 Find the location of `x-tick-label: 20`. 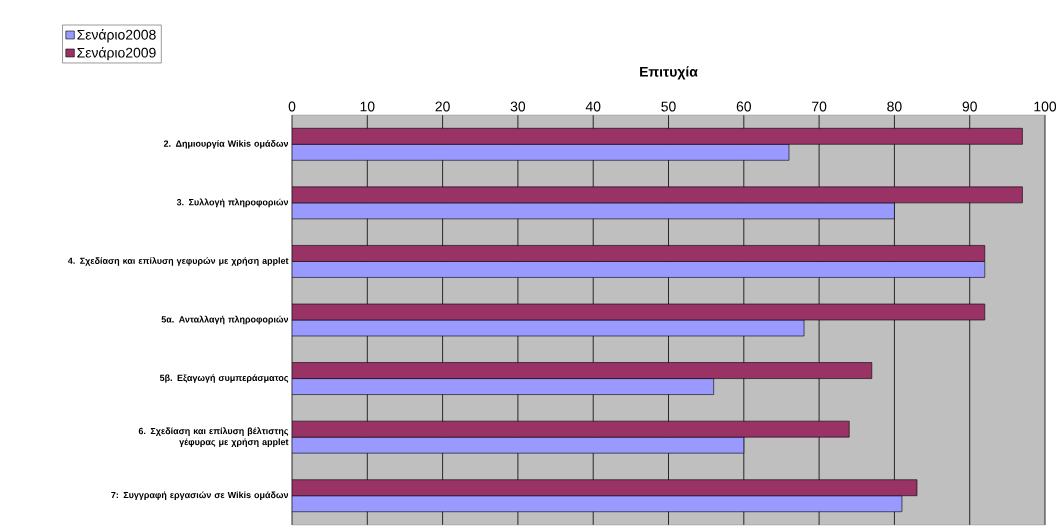

x-tick-label: 20 is located at coordinates (442, 106).